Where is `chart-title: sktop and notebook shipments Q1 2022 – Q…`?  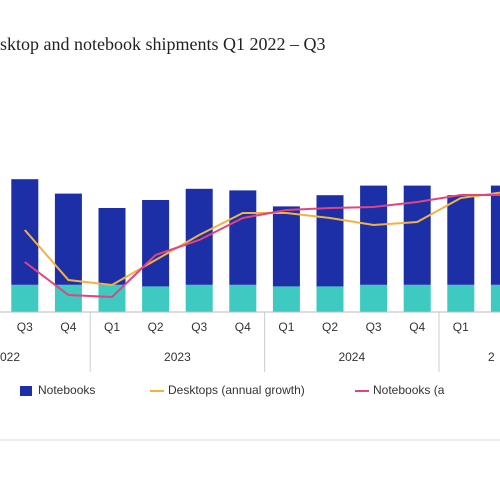
chart-title: sktop and notebook shipments Q1 2022 – Q… is located at coordinates (163, 44).